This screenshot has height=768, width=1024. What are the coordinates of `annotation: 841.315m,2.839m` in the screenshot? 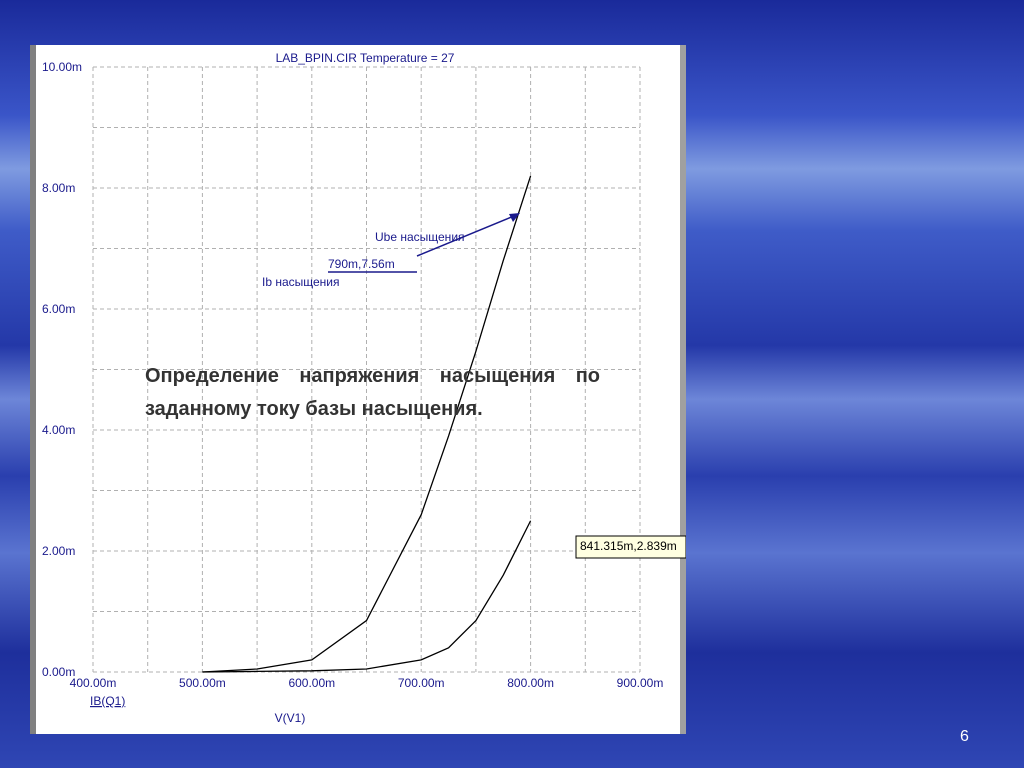 It's located at (628, 546).